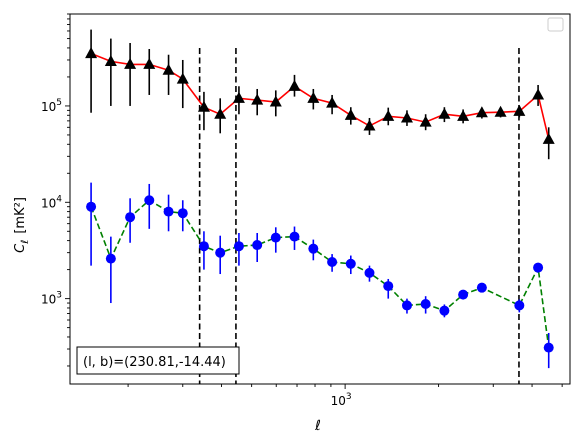 This screenshot has width=580, height=441. I want to click on y-axis-label: Cℓ [mK²], so click(22, 225).